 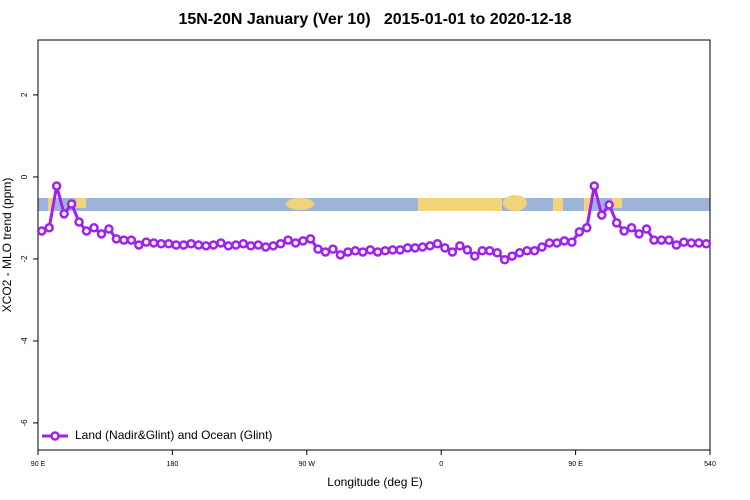 I want to click on x-tick-label: 0, so click(x=441, y=464).